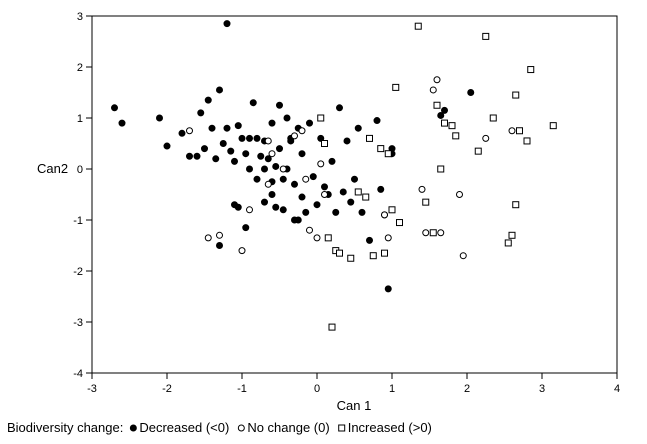  What do you see at coordinates (80, 170) in the screenshot?
I see `y-tick-label: 0` at bounding box center [80, 170].